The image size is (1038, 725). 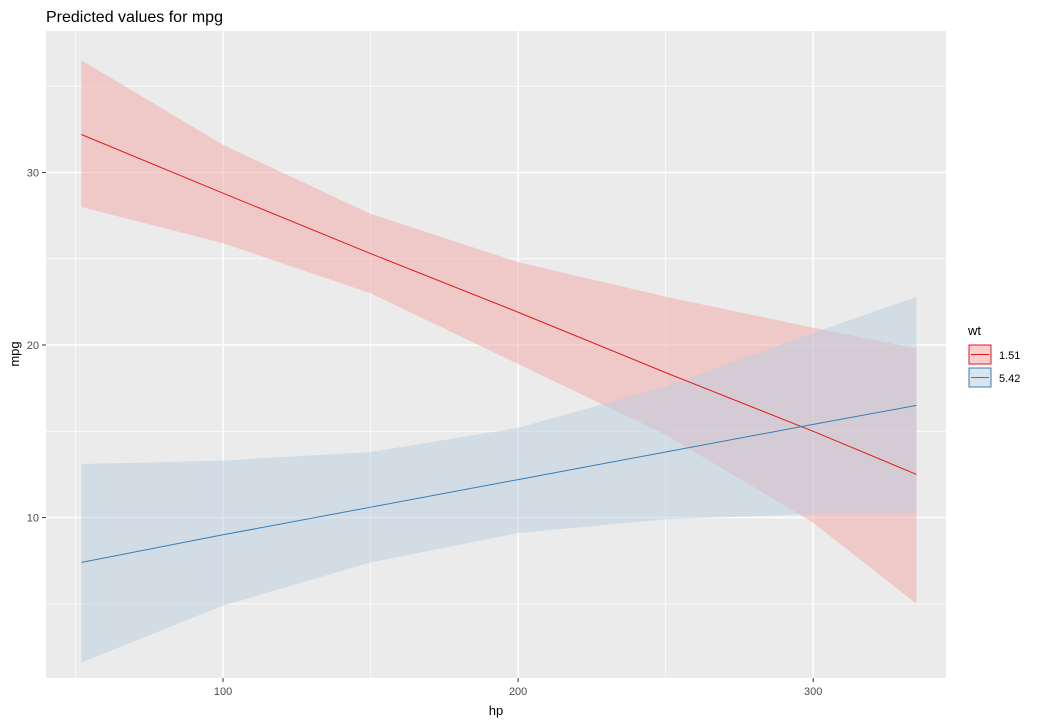 I want to click on legend-key-5.42: 5.42, so click(x=994, y=377).